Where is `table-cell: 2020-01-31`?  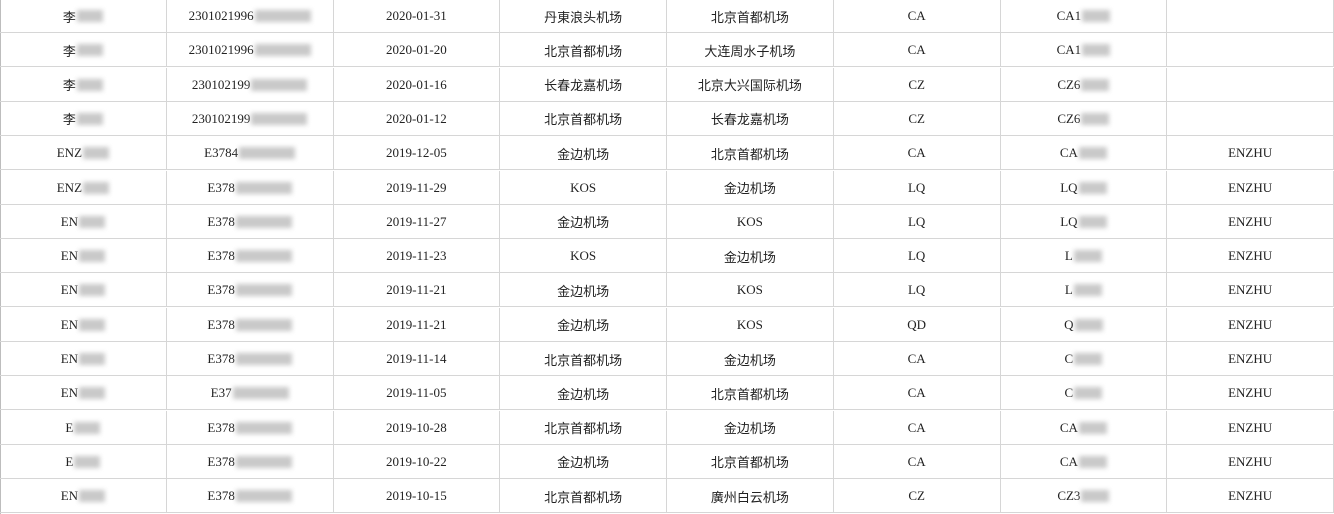 table-cell: 2020-01-31 is located at coordinates (417, 16).